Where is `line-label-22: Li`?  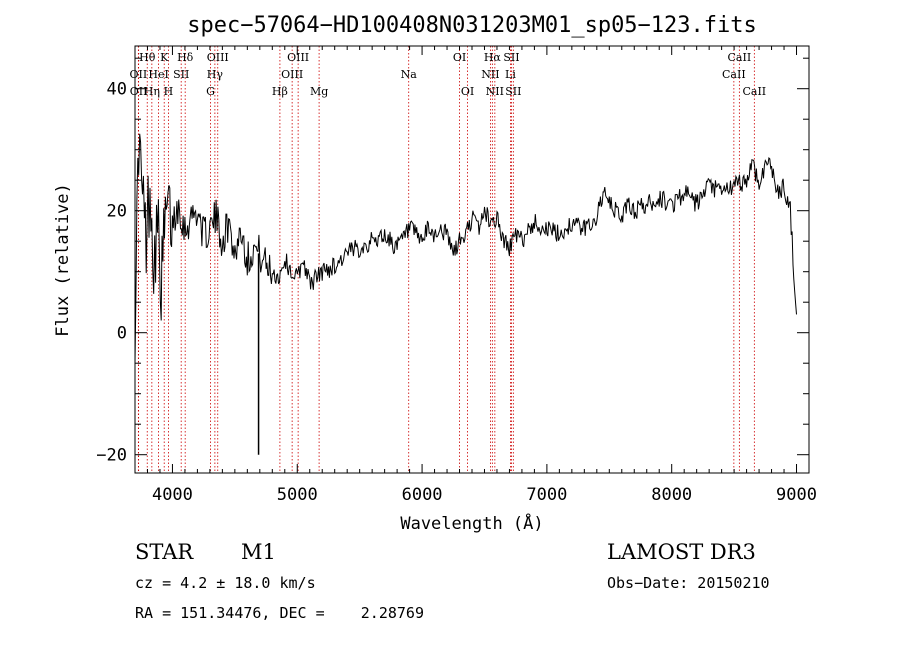
line-label-22: Li is located at coordinates (510, 74).